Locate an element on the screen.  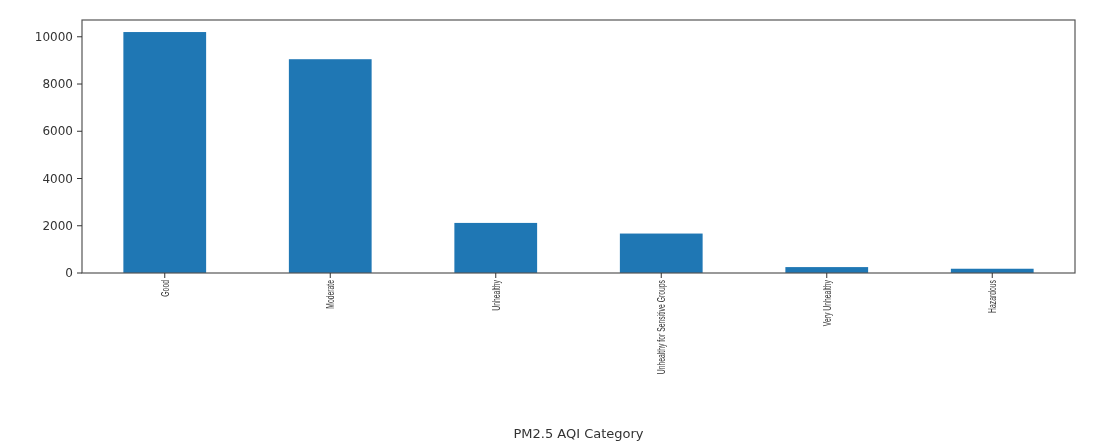
x-tick-label: Good is located at coordinates (164, 288).